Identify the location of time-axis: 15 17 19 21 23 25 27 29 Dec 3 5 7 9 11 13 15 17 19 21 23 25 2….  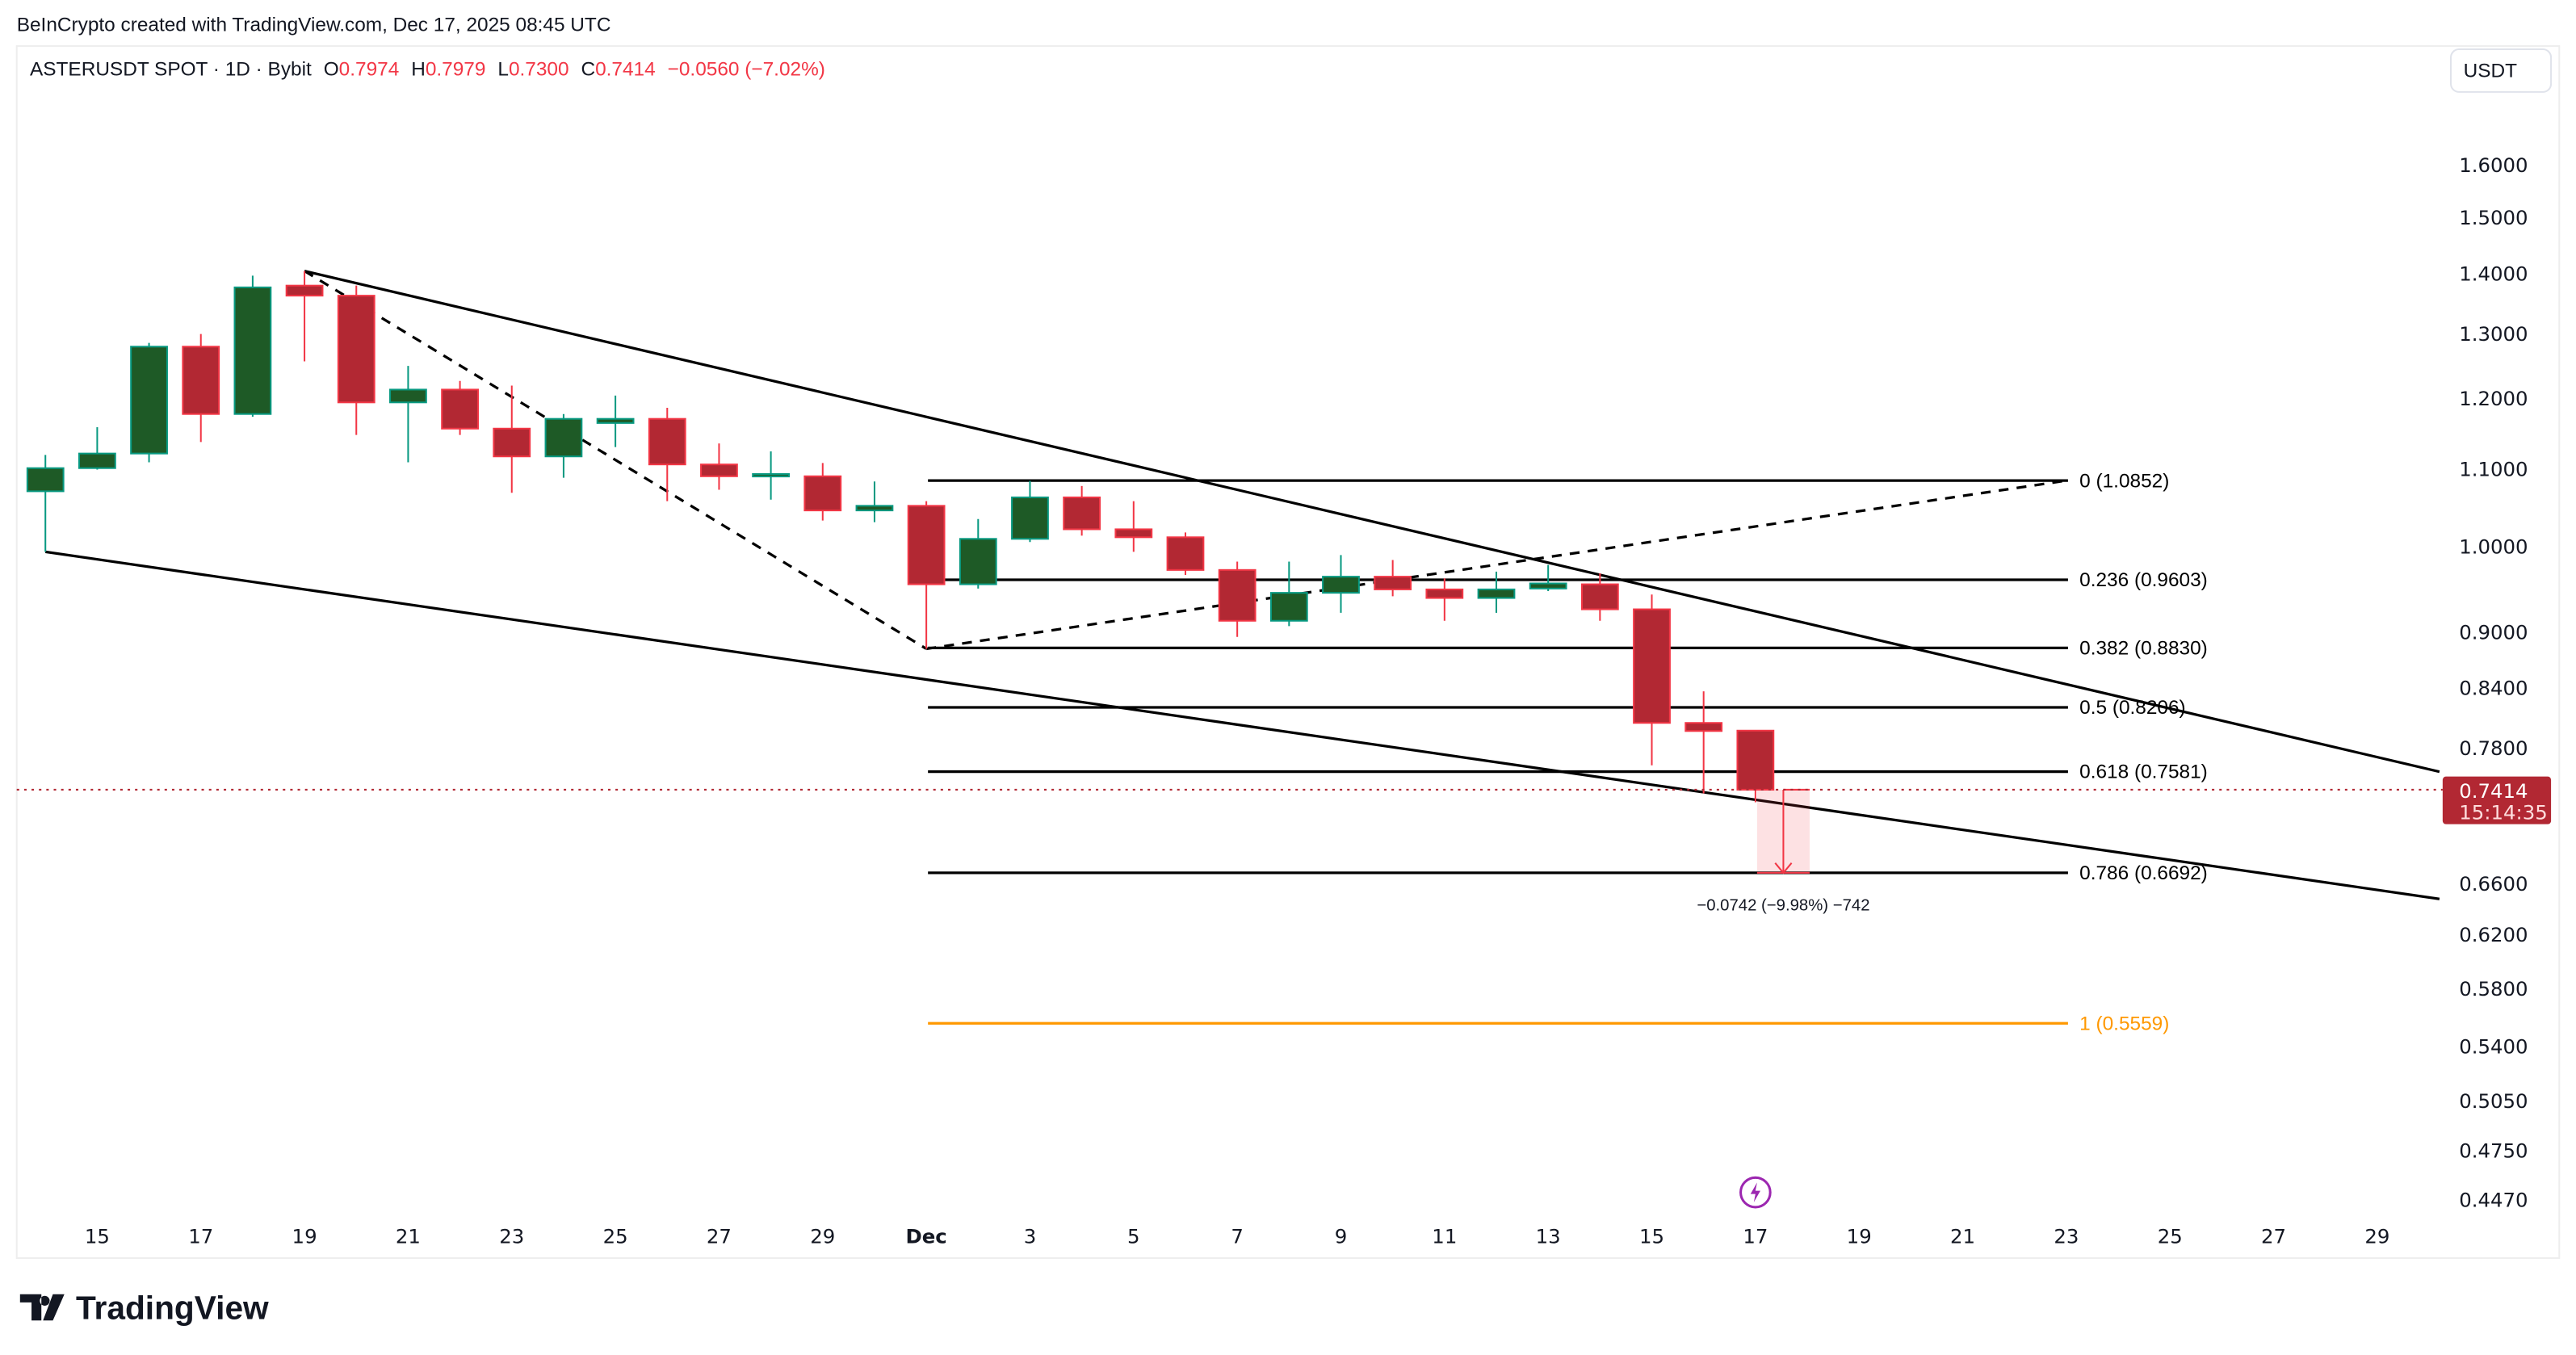
(1237, 1237).